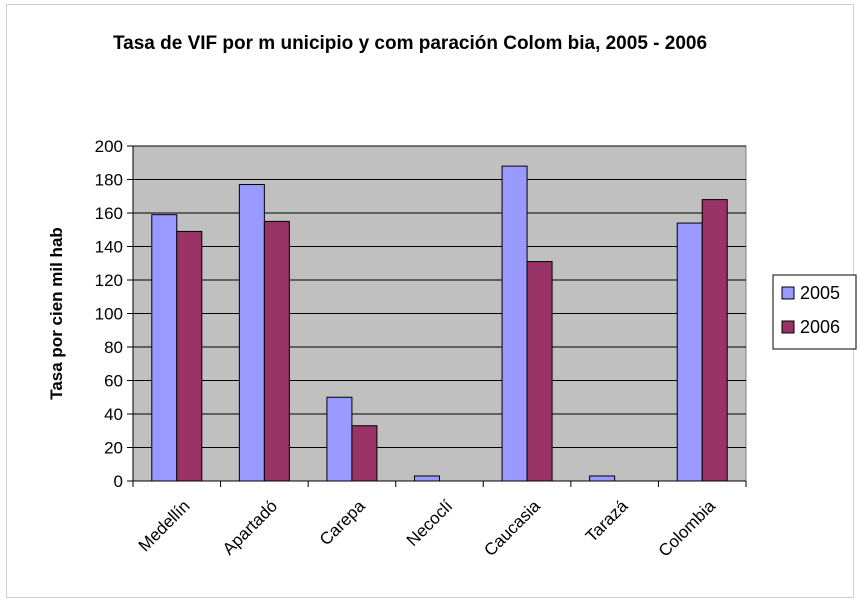 This screenshot has height=604, width=859. I want to click on legend-label-2005: 2005, so click(820, 293).